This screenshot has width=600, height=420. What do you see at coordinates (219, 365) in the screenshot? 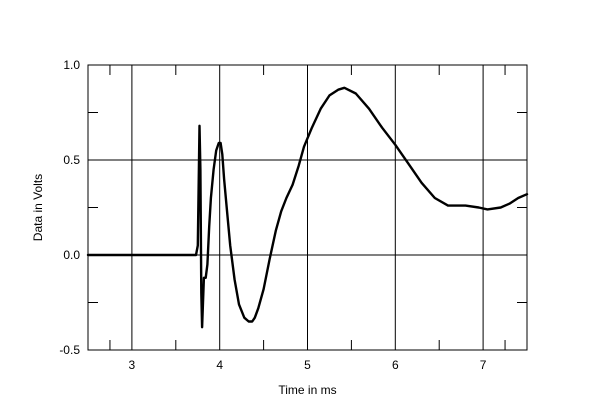
I see `x-tick-label-1: 4` at bounding box center [219, 365].